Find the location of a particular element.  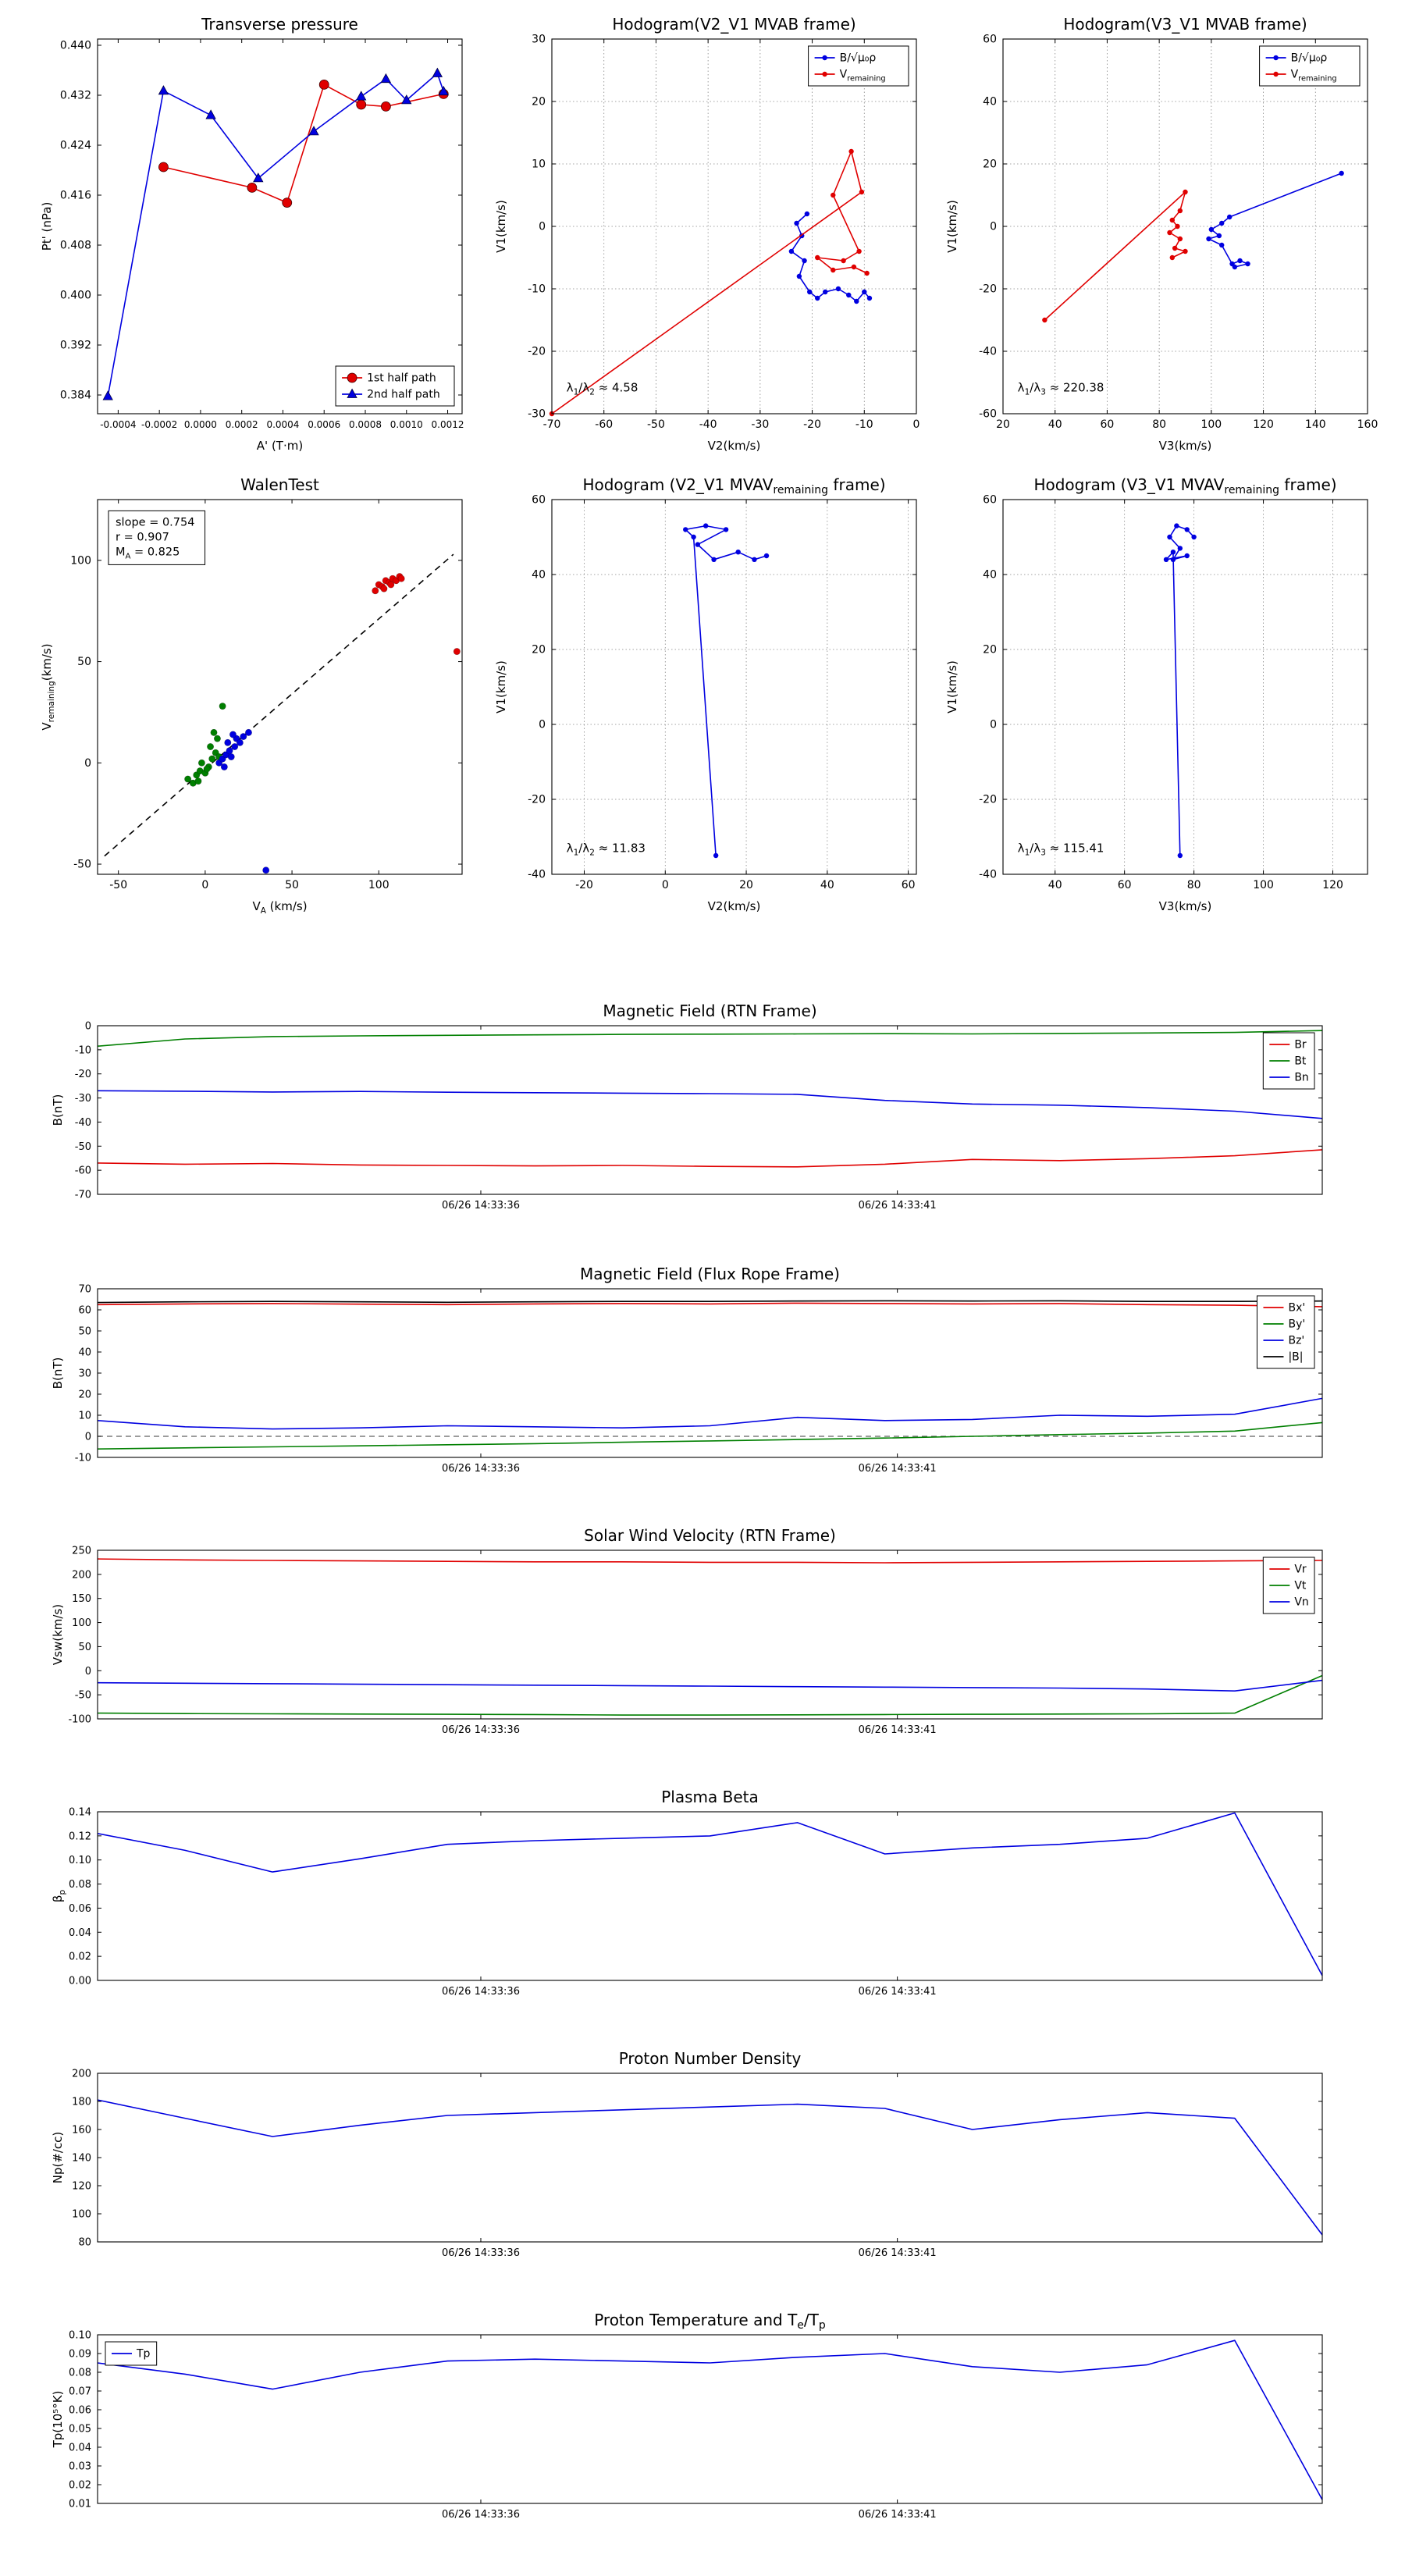

y-tick-label: 200 is located at coordinates (81, 2074).